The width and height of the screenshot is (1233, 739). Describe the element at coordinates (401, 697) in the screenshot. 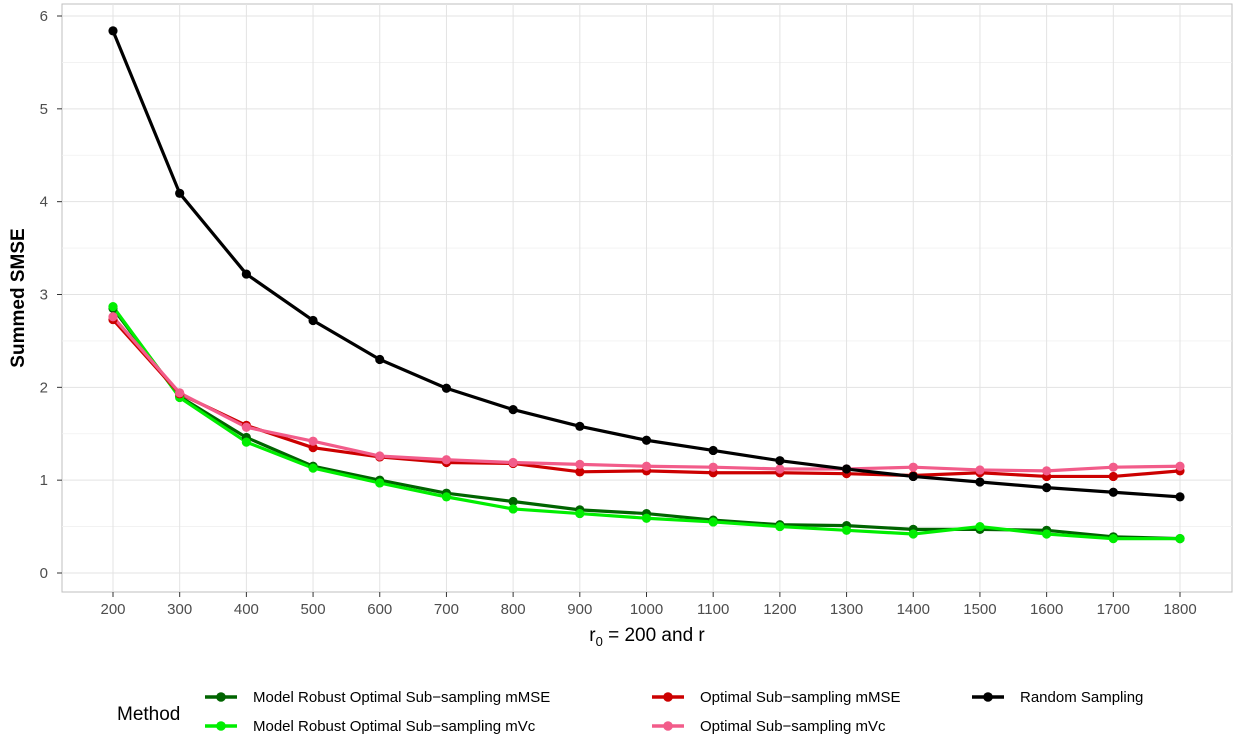

I see `legend-label: Model Robust Optimal Sub−sampling mMSE` at that location.